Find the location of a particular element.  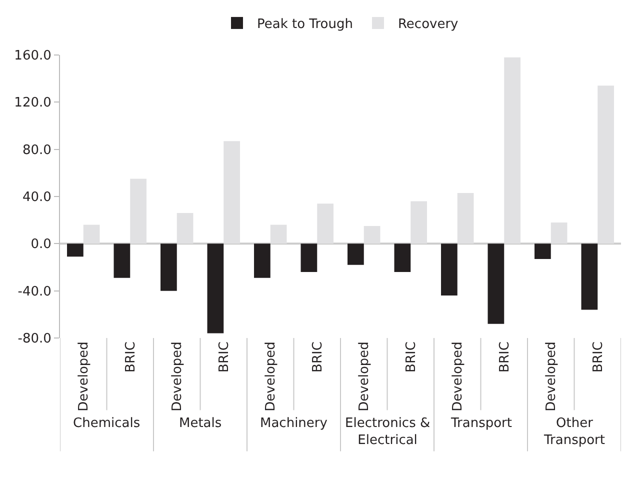

text: Other Transport is located at coordinates (574, 432).